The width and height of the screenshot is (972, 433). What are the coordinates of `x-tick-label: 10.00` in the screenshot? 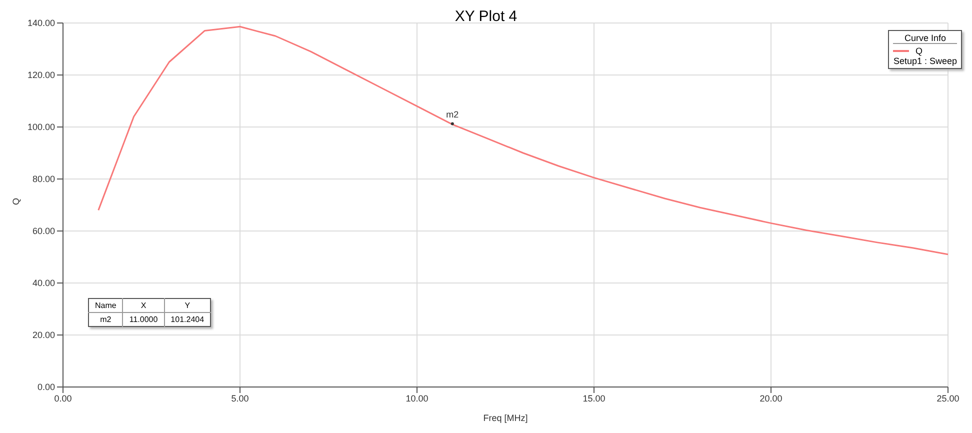 It's located at (417, 398).